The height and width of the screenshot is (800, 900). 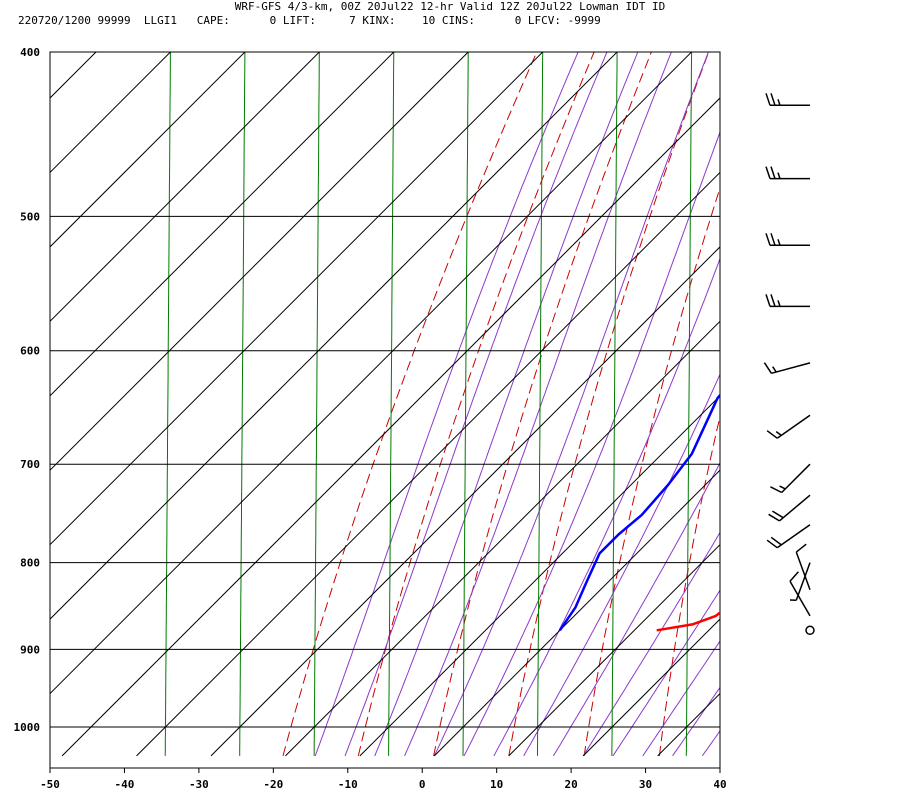 What do you see at coordinates (273, 784) in the screenshot?
I see `x-tick-label: -20` at bounding box center [273, 784].